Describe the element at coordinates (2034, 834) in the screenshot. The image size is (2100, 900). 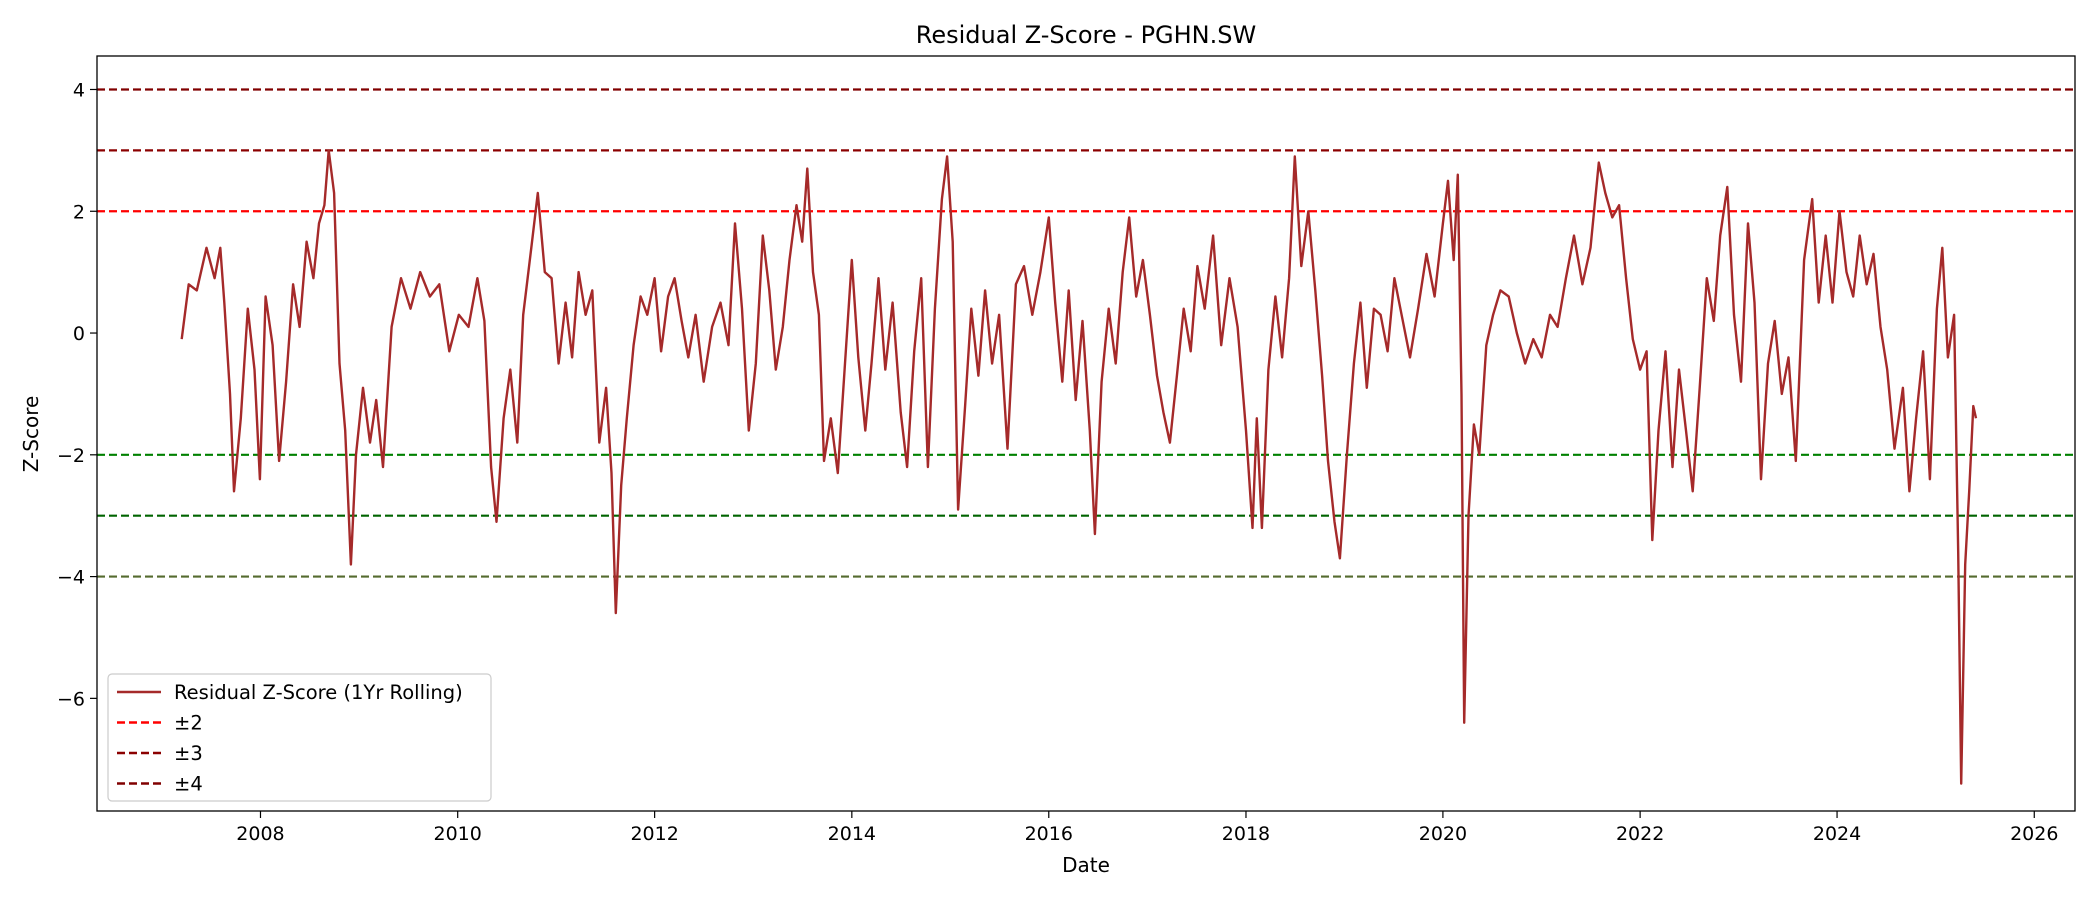
I see `x-tick-label: 2026` at that location.